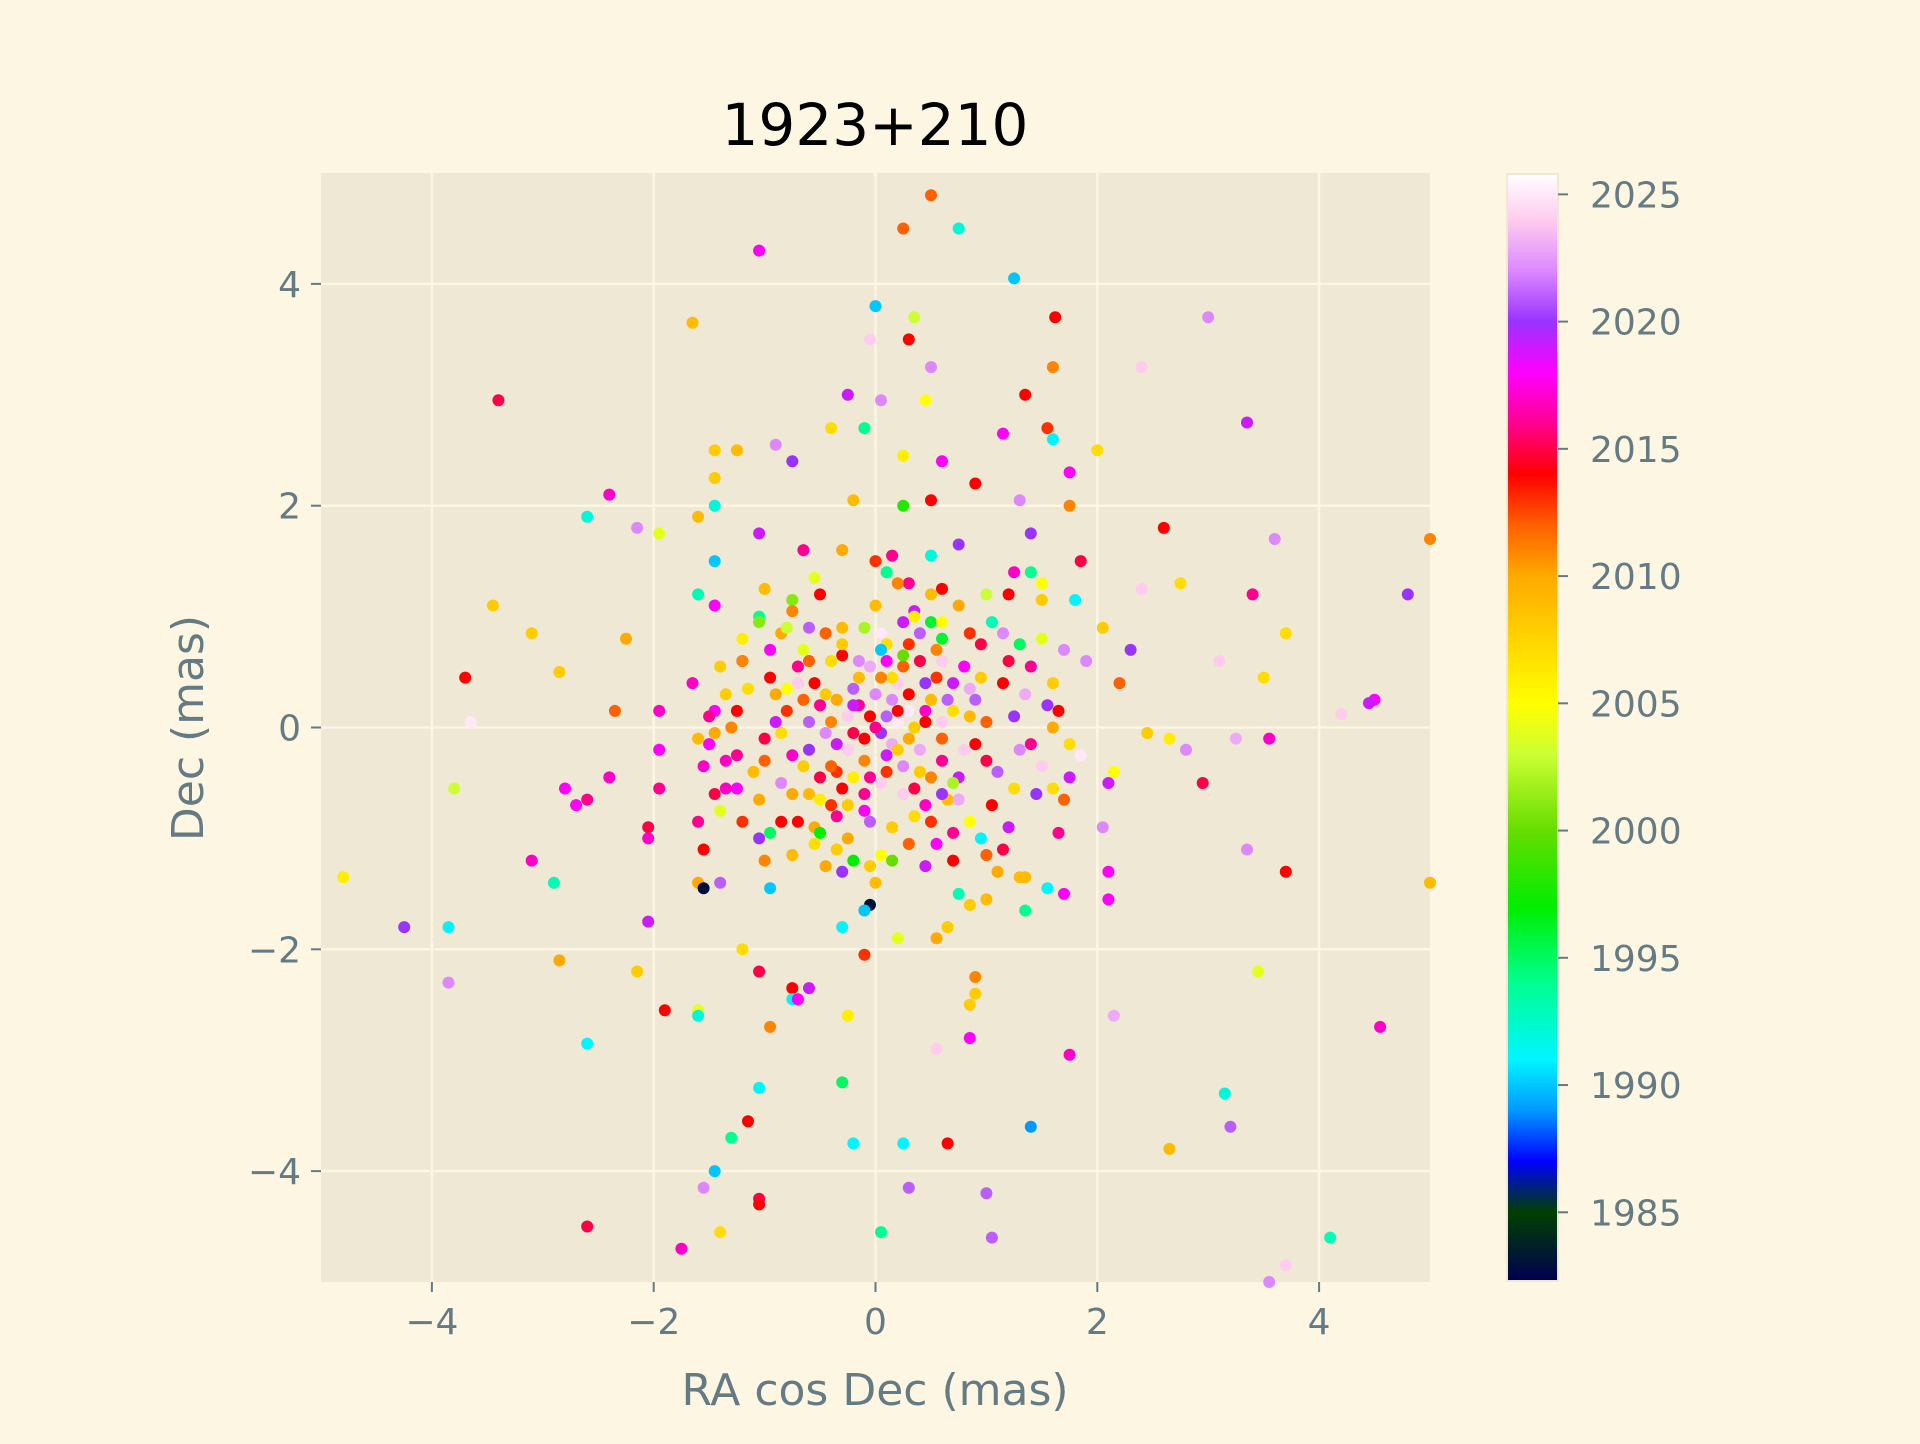 The height and width of the screenshot is (1444, 1920). Describe the element at coordinates (1636, 577) in the screenshot. I see `colorbar-tick-label-5: 2010` at that location.